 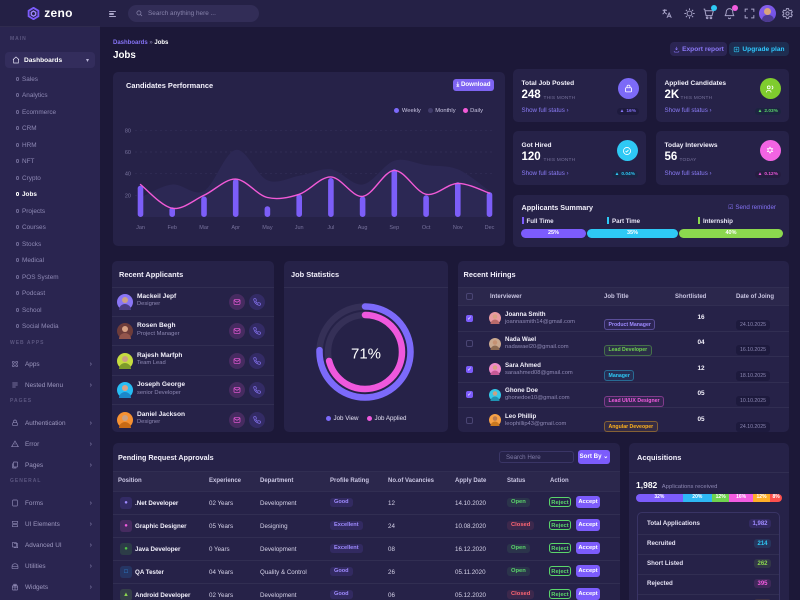 I want to click on svg-text: 60, so click(x=128, y=153).